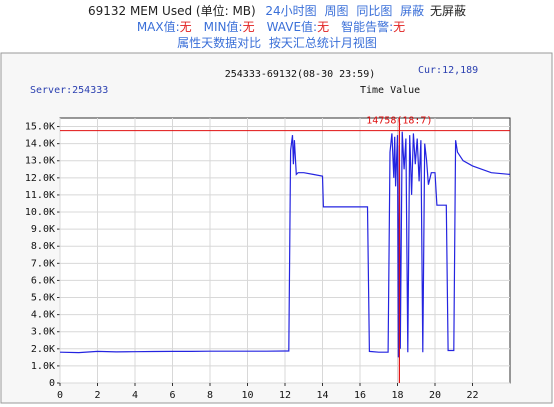 This screenshot has height=407, width=554. I want to click on x-tick-label: 2, so click(97, 395).